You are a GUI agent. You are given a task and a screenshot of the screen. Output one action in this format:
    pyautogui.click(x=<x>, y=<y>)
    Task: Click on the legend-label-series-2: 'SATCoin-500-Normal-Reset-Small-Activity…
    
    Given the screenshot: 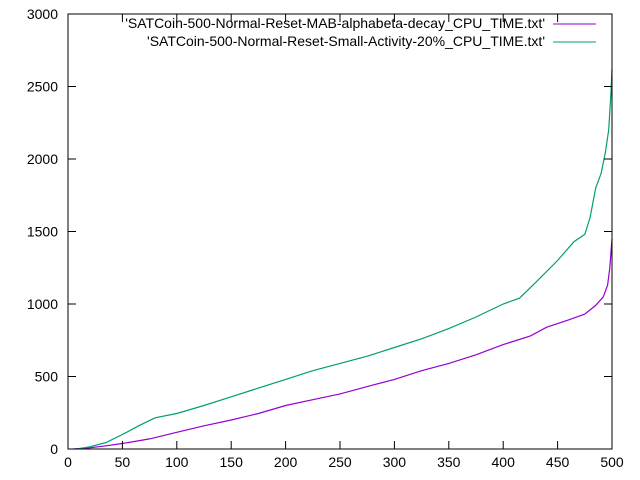 What is the action you would take?
    pyautogui.click(x=346, y=41)
    